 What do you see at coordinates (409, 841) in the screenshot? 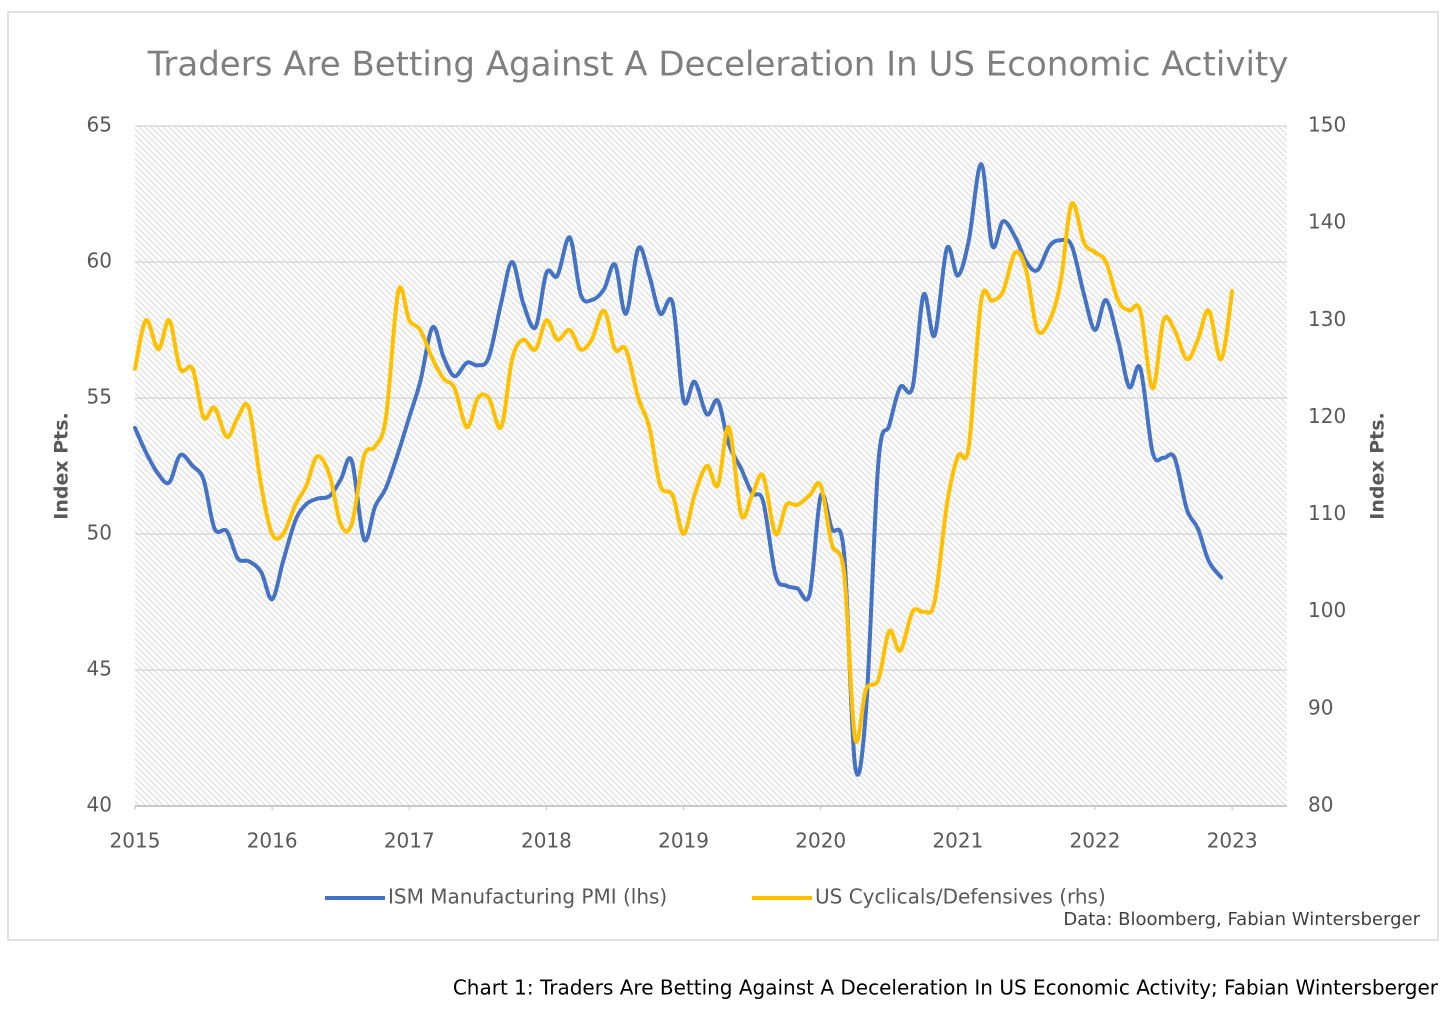
I see `x-tick-label: 2017` at bounding box center [409, 841].